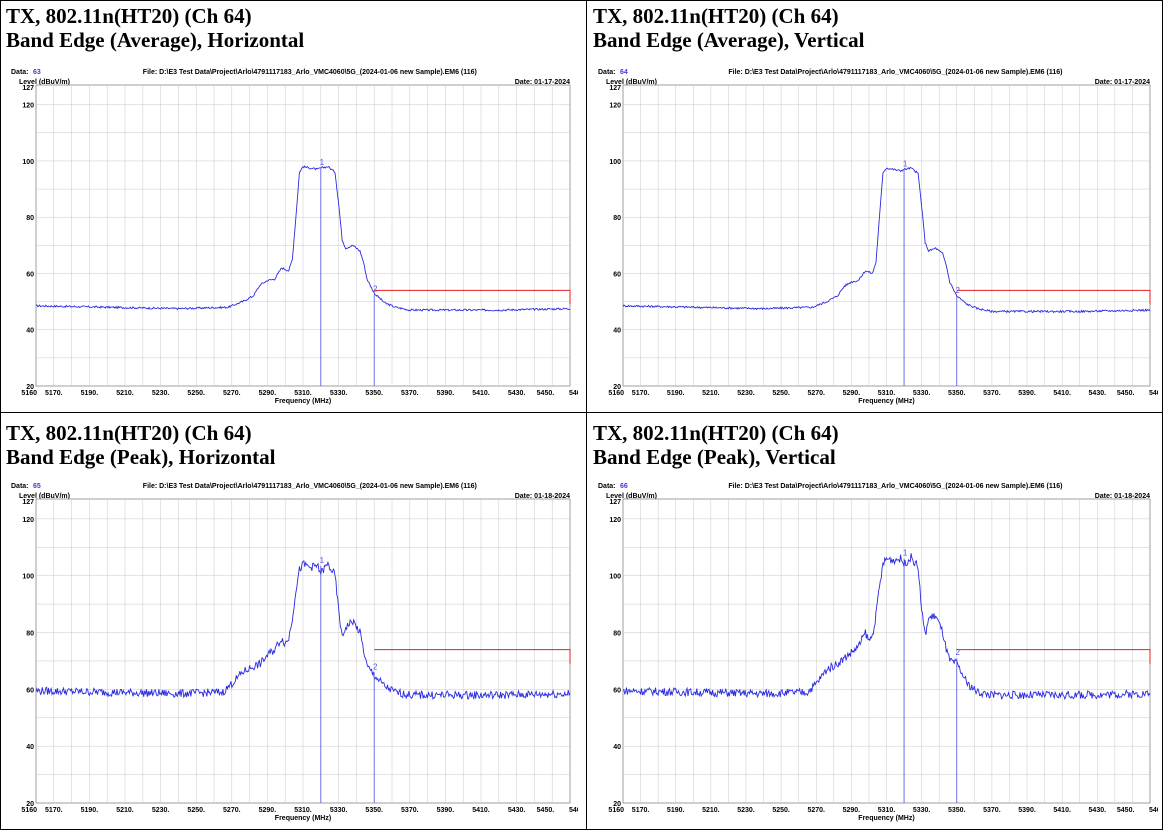 The image size is (1163, 830). I want to click on chart-date: Date: 01-17-2024, so click(542, 82).